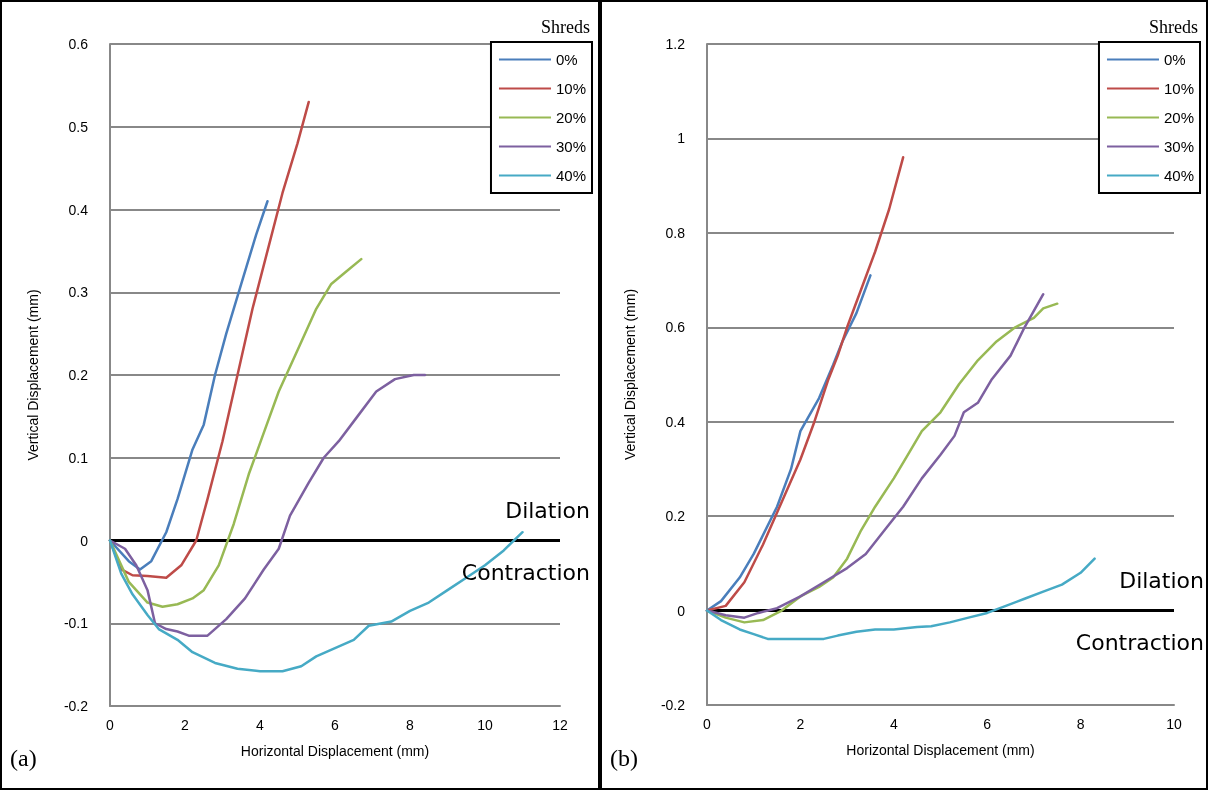 This screenshot has width=1208, height=790. I want to click on x-tick-label: 12, so click(560, 725).